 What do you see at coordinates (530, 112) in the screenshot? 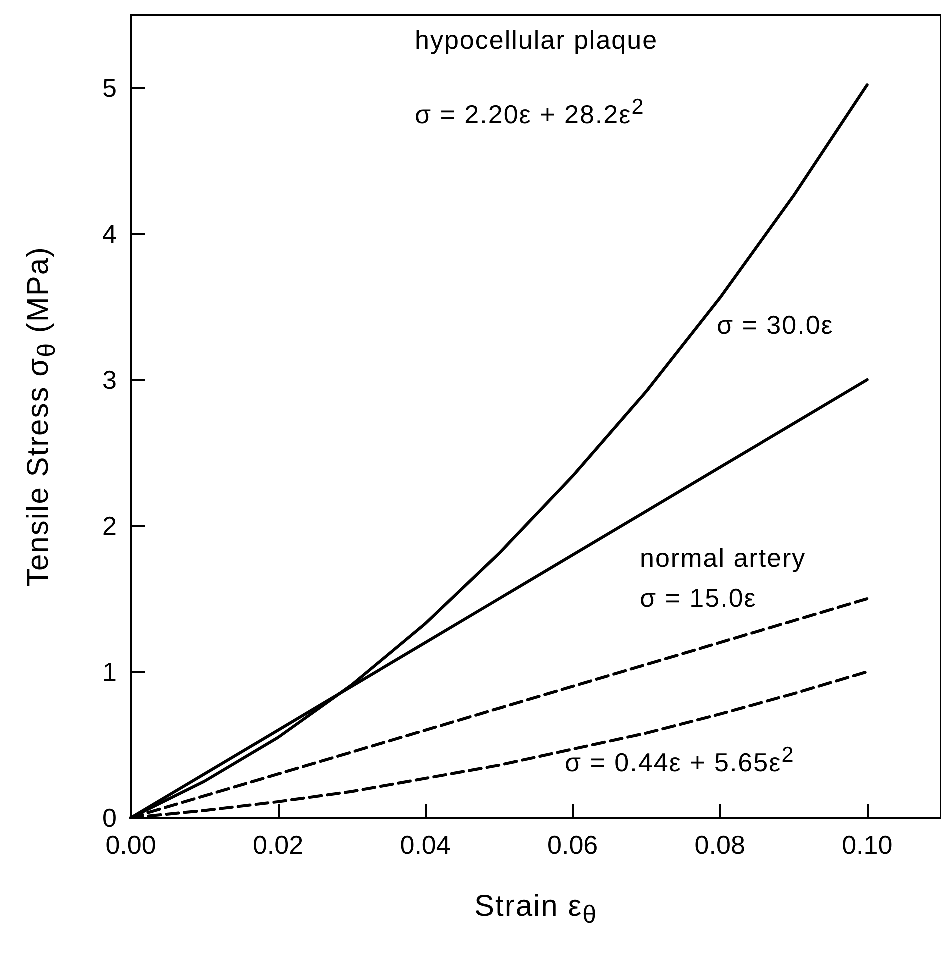
I see `annotation: σ = 2.20ε + 28.2ε$^{2}$` at bounding box center [530, 112].